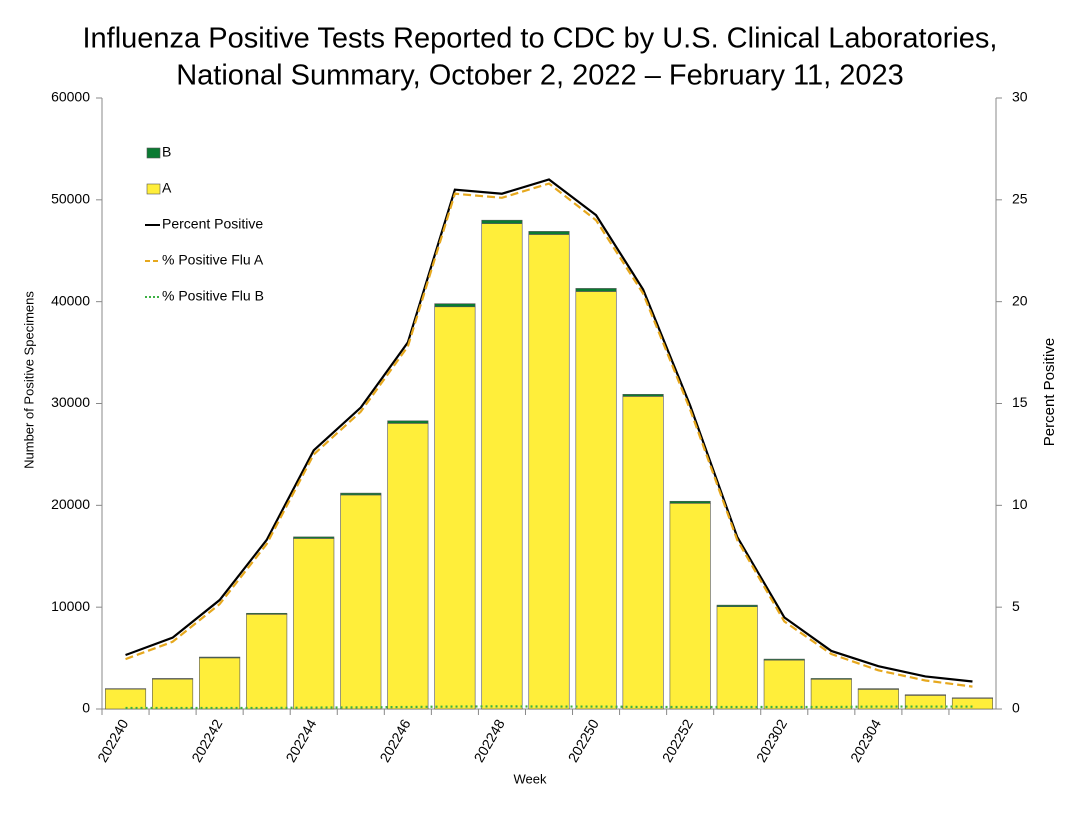 The image size is (1080, 815). What do you see at coordinates (212, 224) in the screenshot?
I see `legend-label: Percent Positive` at bounding box center [212, 224].